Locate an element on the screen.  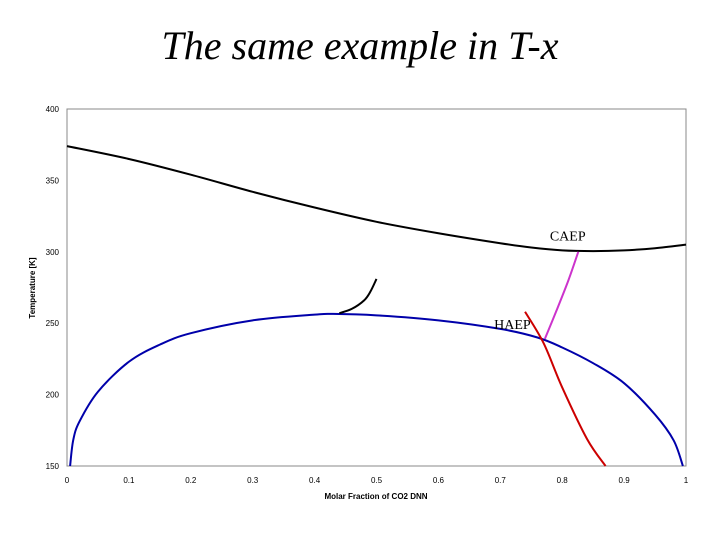
x-tick-label: 0.7 is located at coordinates (501, 480).